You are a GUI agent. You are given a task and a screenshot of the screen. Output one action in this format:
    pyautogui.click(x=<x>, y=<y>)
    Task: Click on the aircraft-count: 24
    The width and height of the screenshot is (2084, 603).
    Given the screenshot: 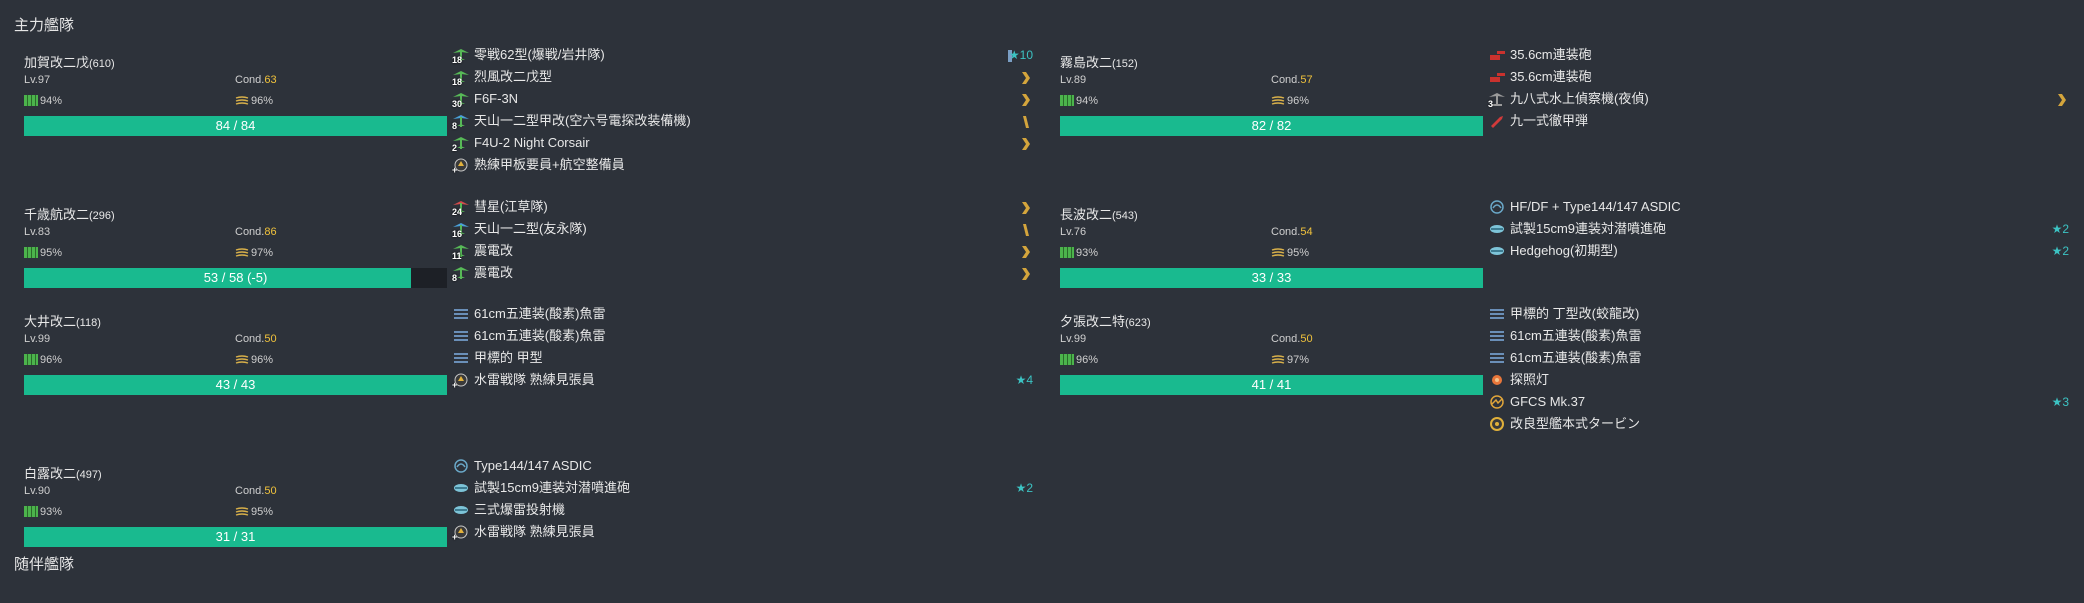 What is the action you would take?
    pyautogui.click(x=457, y=212)
    